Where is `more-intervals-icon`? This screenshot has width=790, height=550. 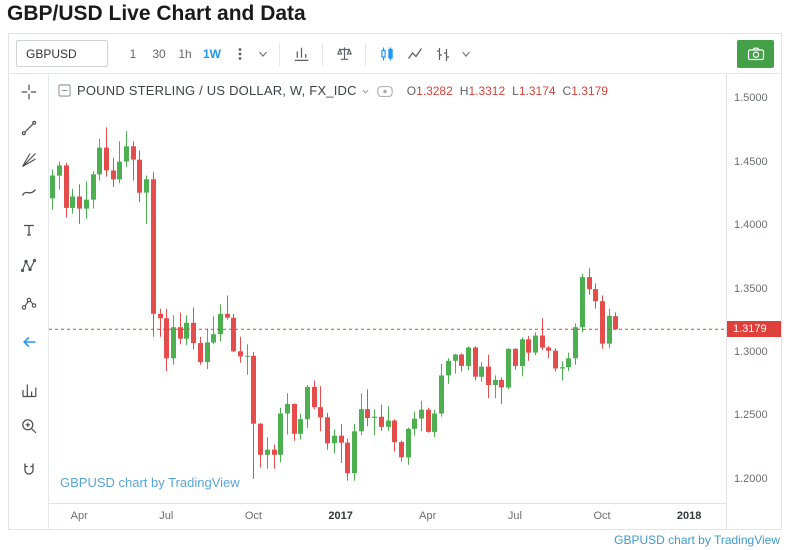 more-intervals-icon is located at coordinates (240, 53).